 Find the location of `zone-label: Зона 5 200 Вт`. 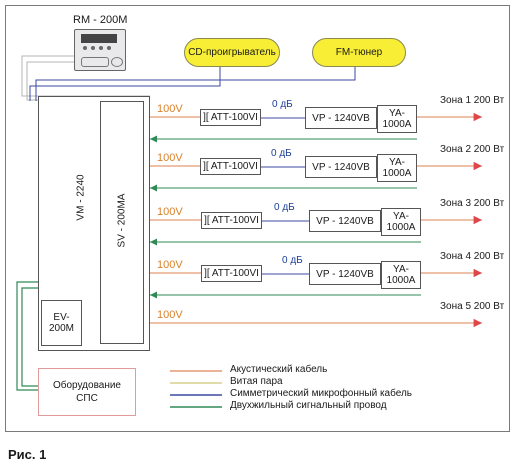

zone-label: Зона 5 200 Вт is located at coordinates (472, 306).